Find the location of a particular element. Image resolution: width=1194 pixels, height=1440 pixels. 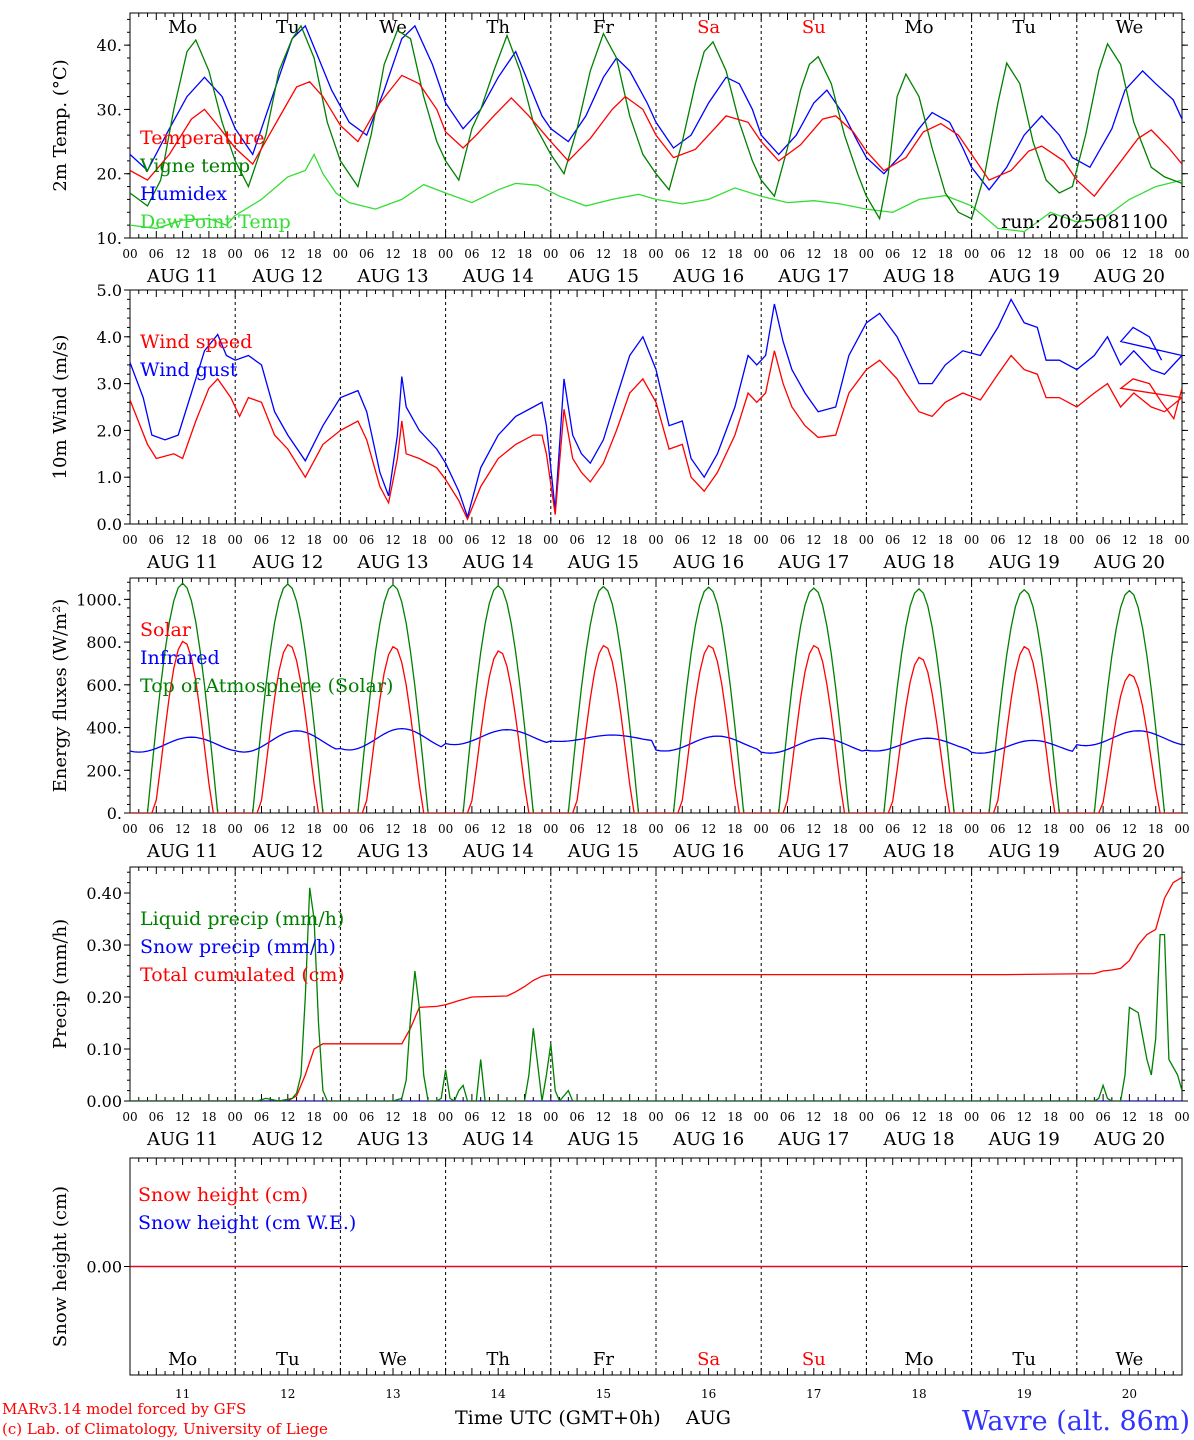

date-label: AUG 16 is located at coordinates (708, 562).